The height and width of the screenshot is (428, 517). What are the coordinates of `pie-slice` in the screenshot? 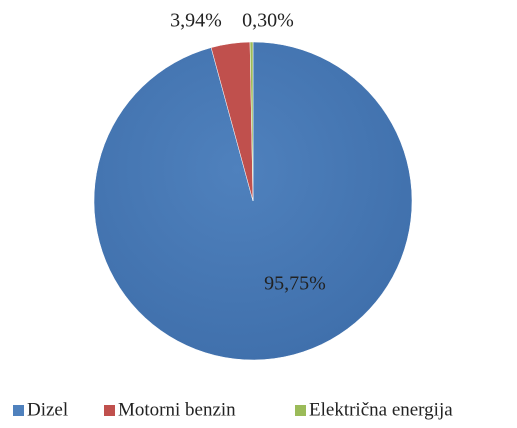 It's located at (251, 121).